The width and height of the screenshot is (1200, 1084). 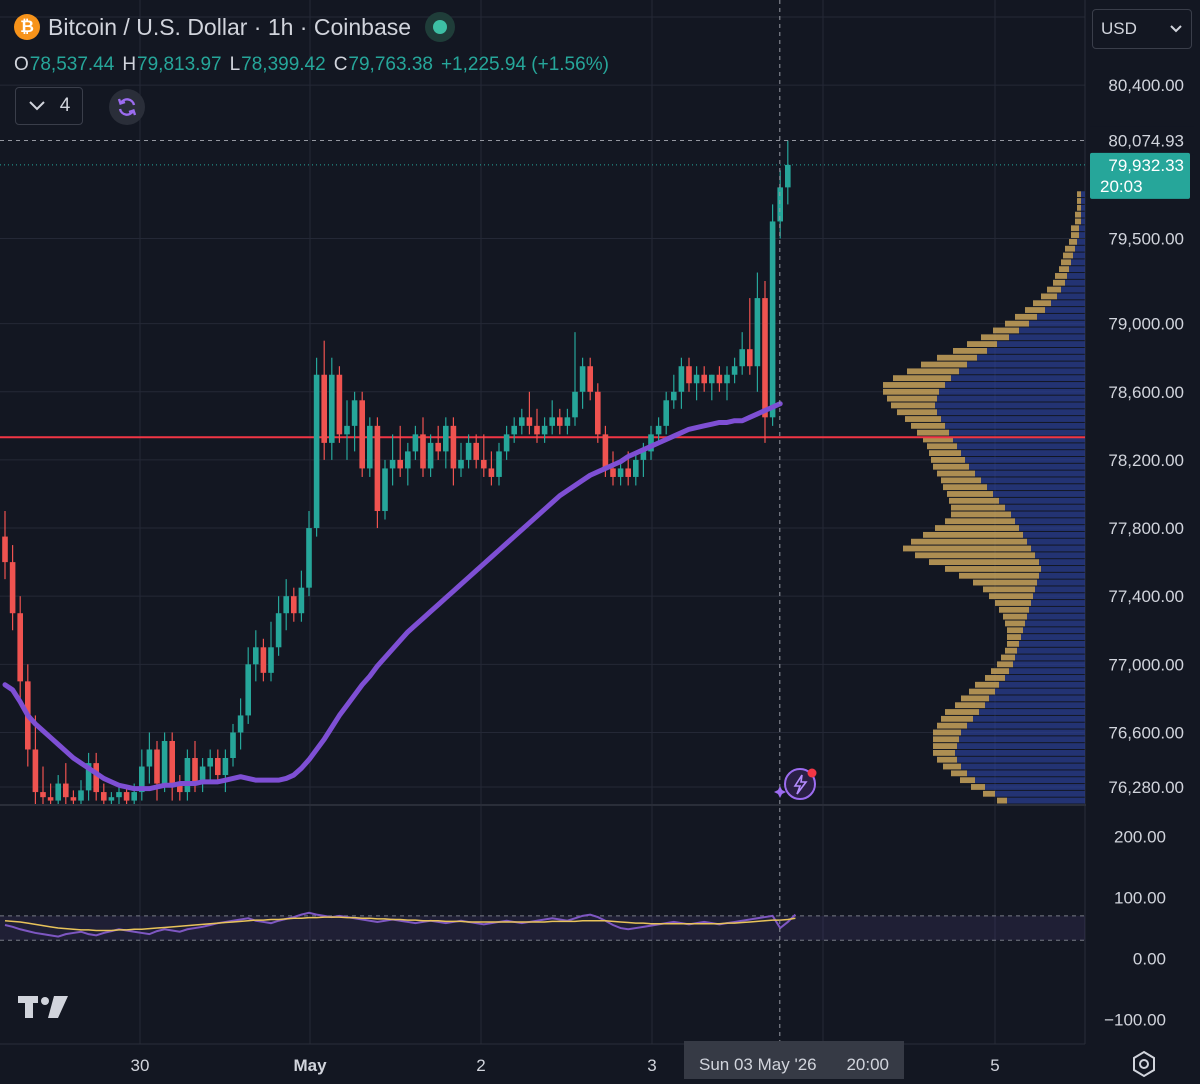 I want to click on indicator-axis-label: 0.00, so click(x=1149, y=959).